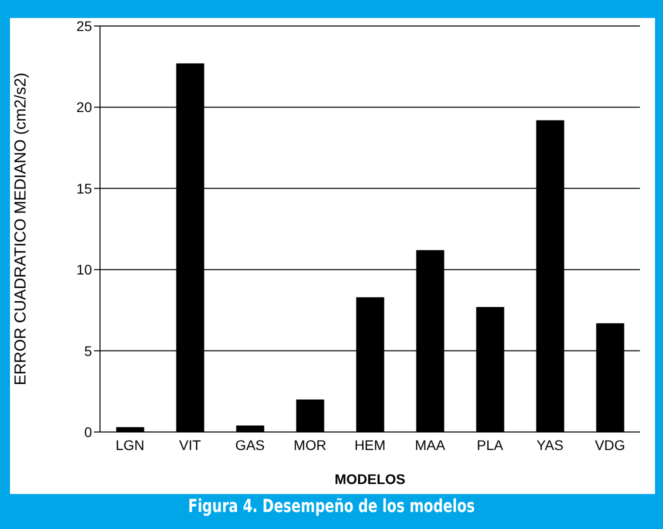 This screenshot has width=663, height=529. Describe the element at coordinates (610, 444) in the screenshot. I see `x-tick-label: VDG` at that location.